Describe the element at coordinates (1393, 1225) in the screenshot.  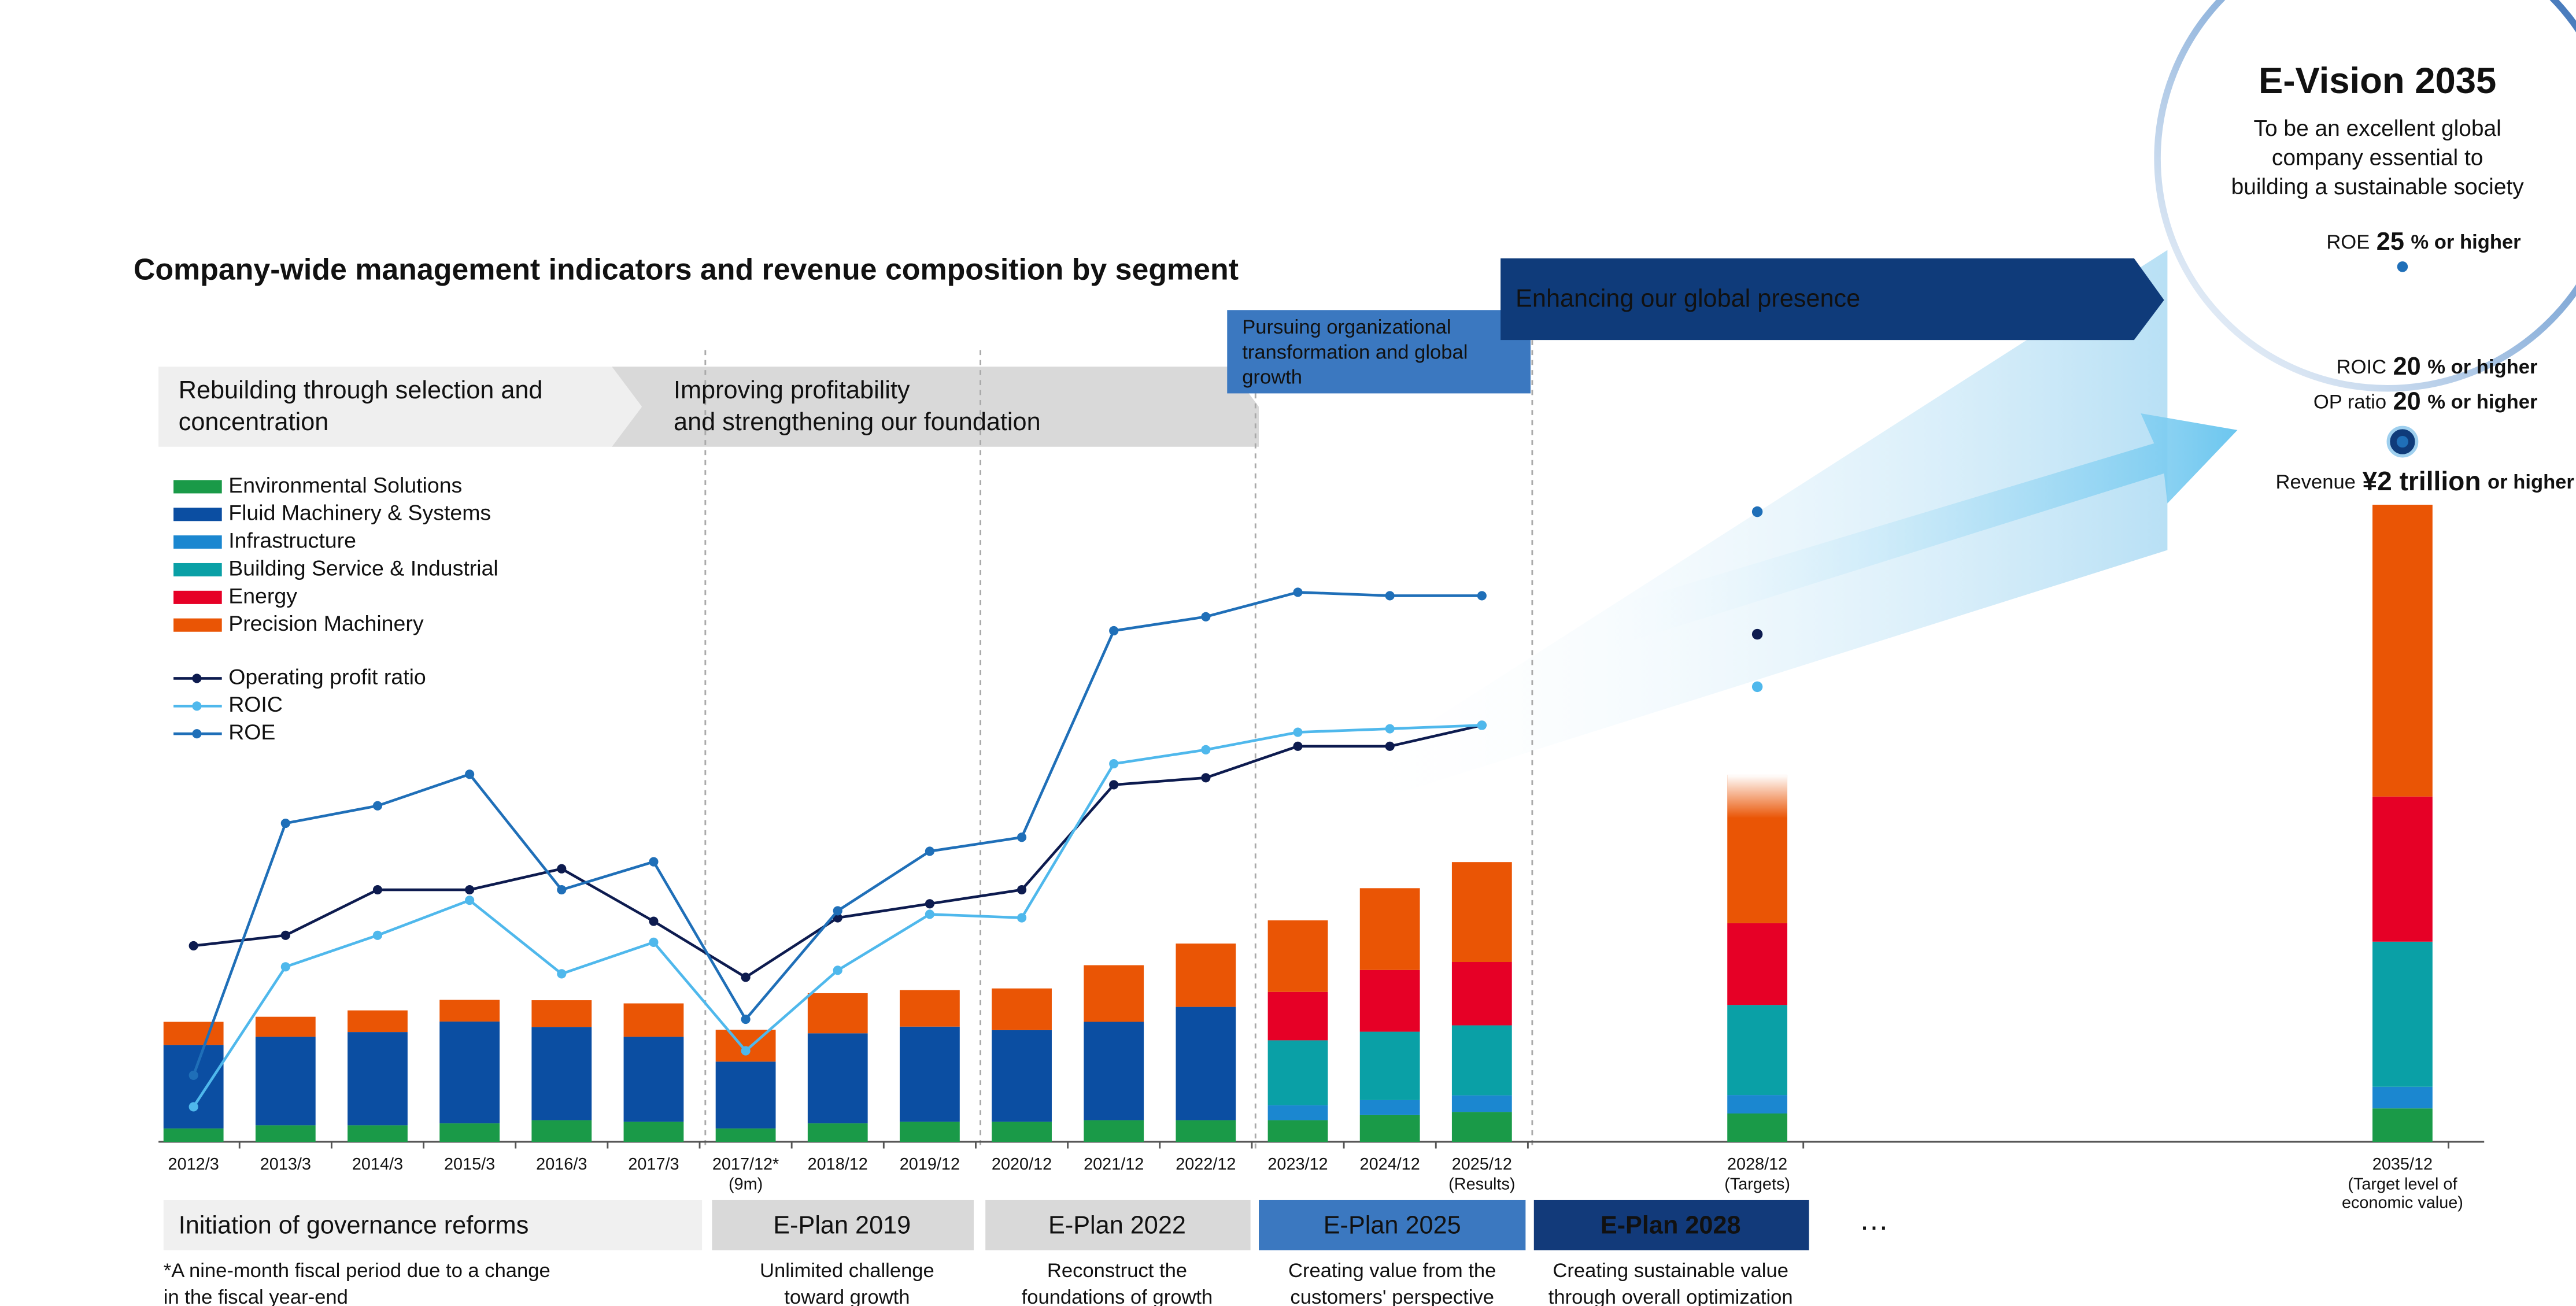
I see `plan-label: E-Plan 2025` at that location.